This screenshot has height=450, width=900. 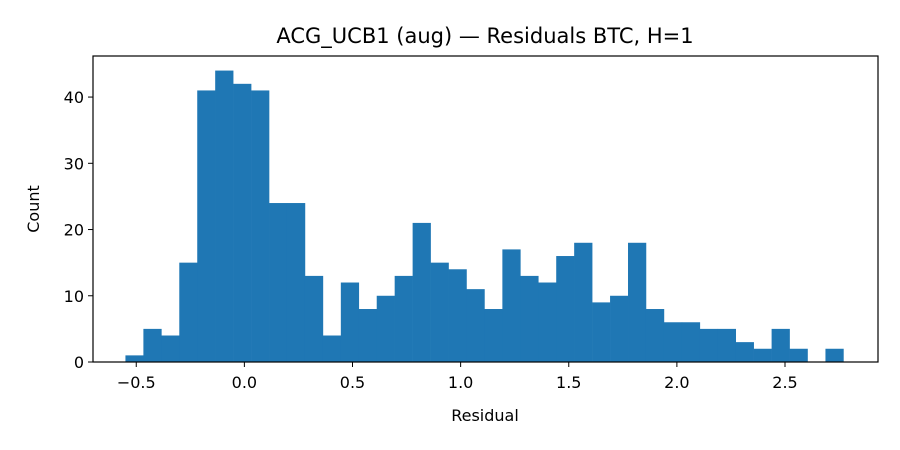 I want to click on x-tick-label: −0.5, so click(x=136, y=382).